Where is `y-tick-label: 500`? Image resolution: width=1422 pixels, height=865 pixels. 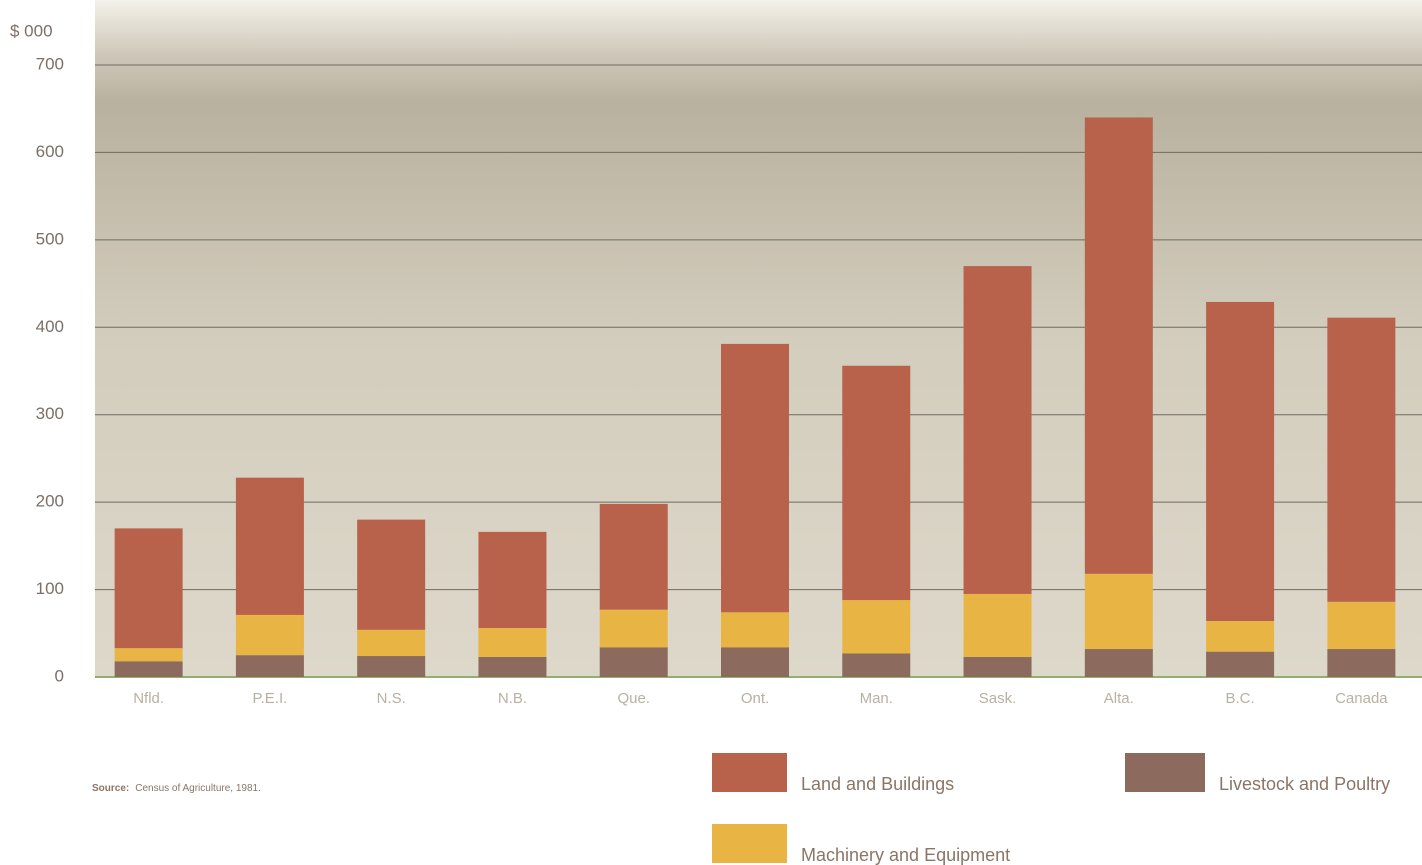 y-tick-label: 500 is located at coordinates (50, 238).